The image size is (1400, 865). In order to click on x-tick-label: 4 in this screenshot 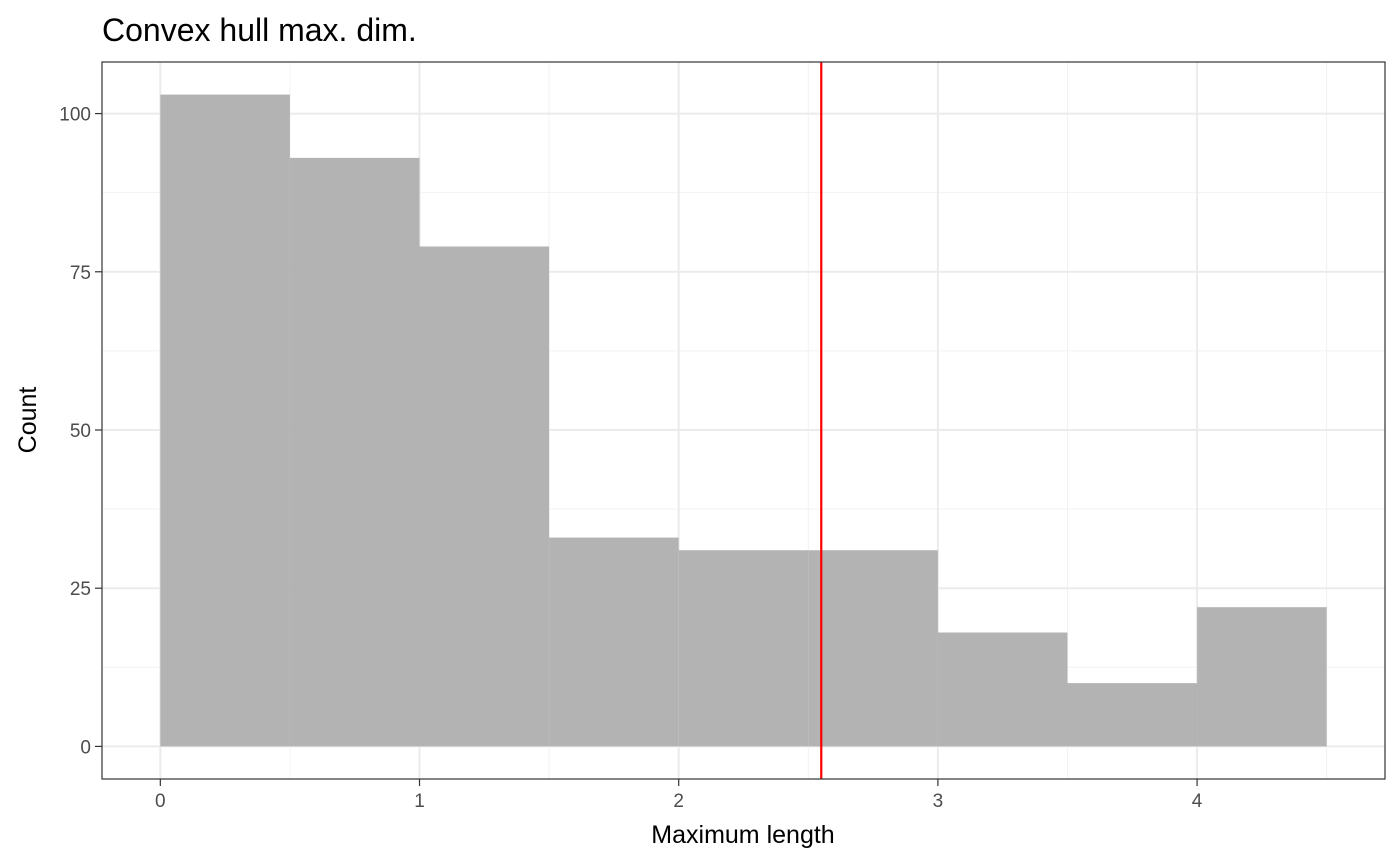, I will do `click(1197, 801)`.